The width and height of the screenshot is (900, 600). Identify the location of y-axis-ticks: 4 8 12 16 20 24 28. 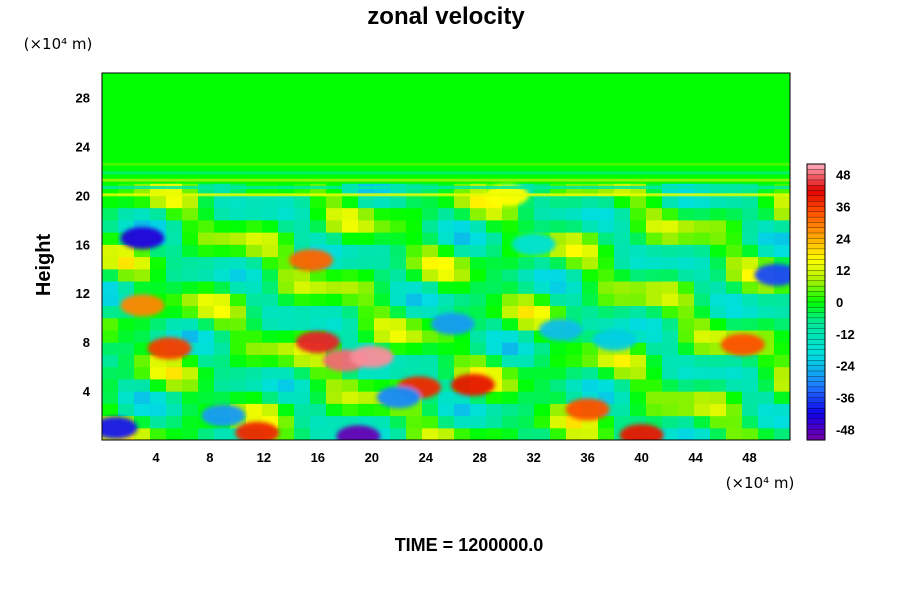
(83, 245).